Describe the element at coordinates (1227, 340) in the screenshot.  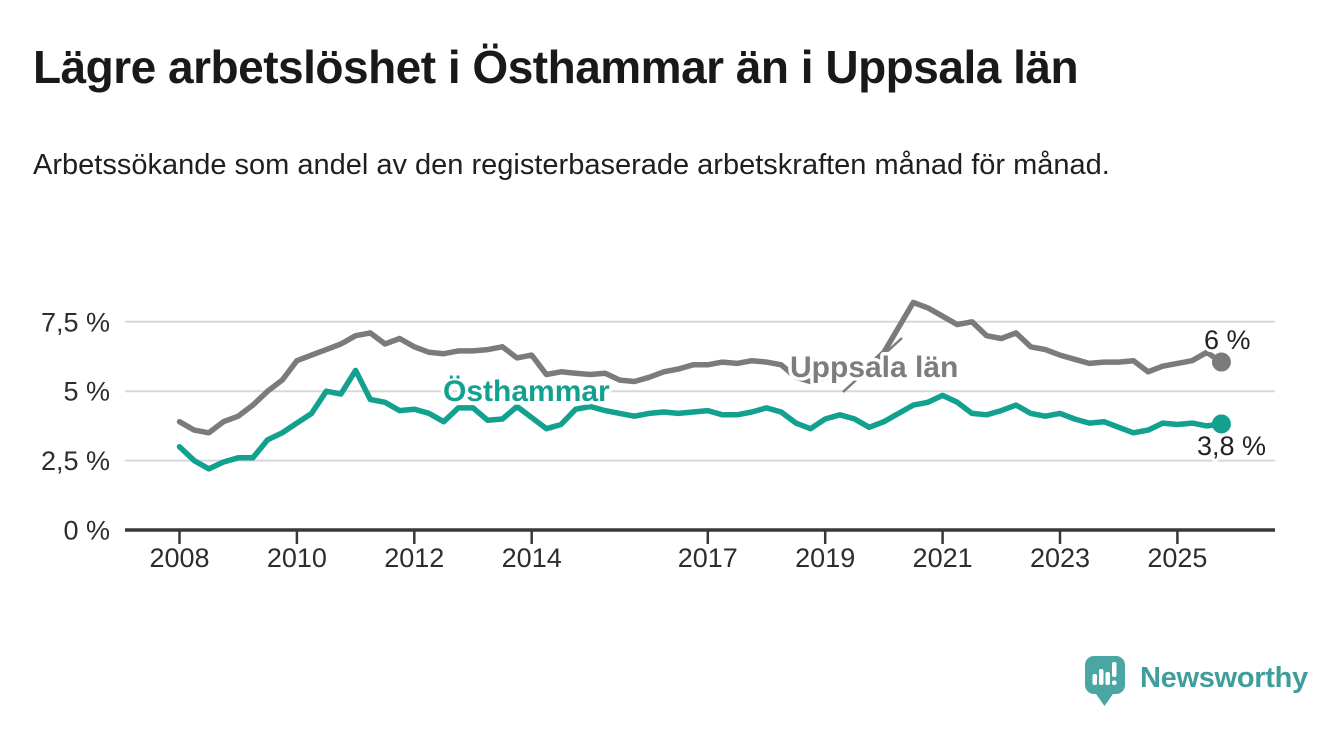
I see `end-value-label-uppsala: 6 %` at that location.